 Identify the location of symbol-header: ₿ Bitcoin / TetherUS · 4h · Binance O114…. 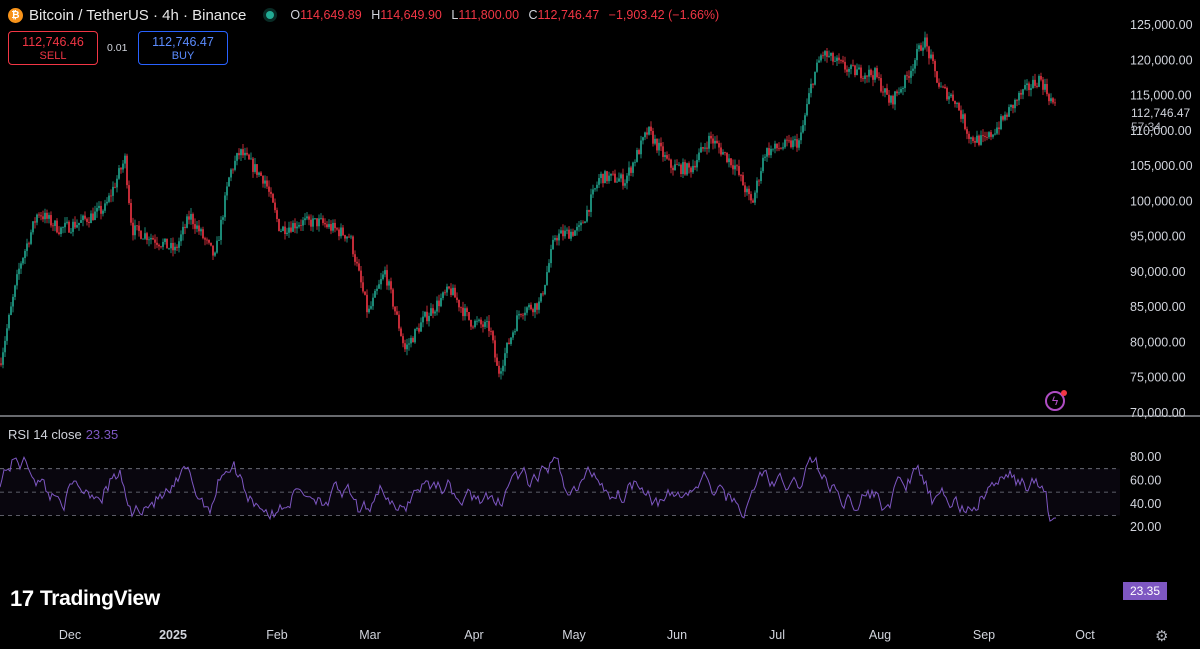
(363, 15).